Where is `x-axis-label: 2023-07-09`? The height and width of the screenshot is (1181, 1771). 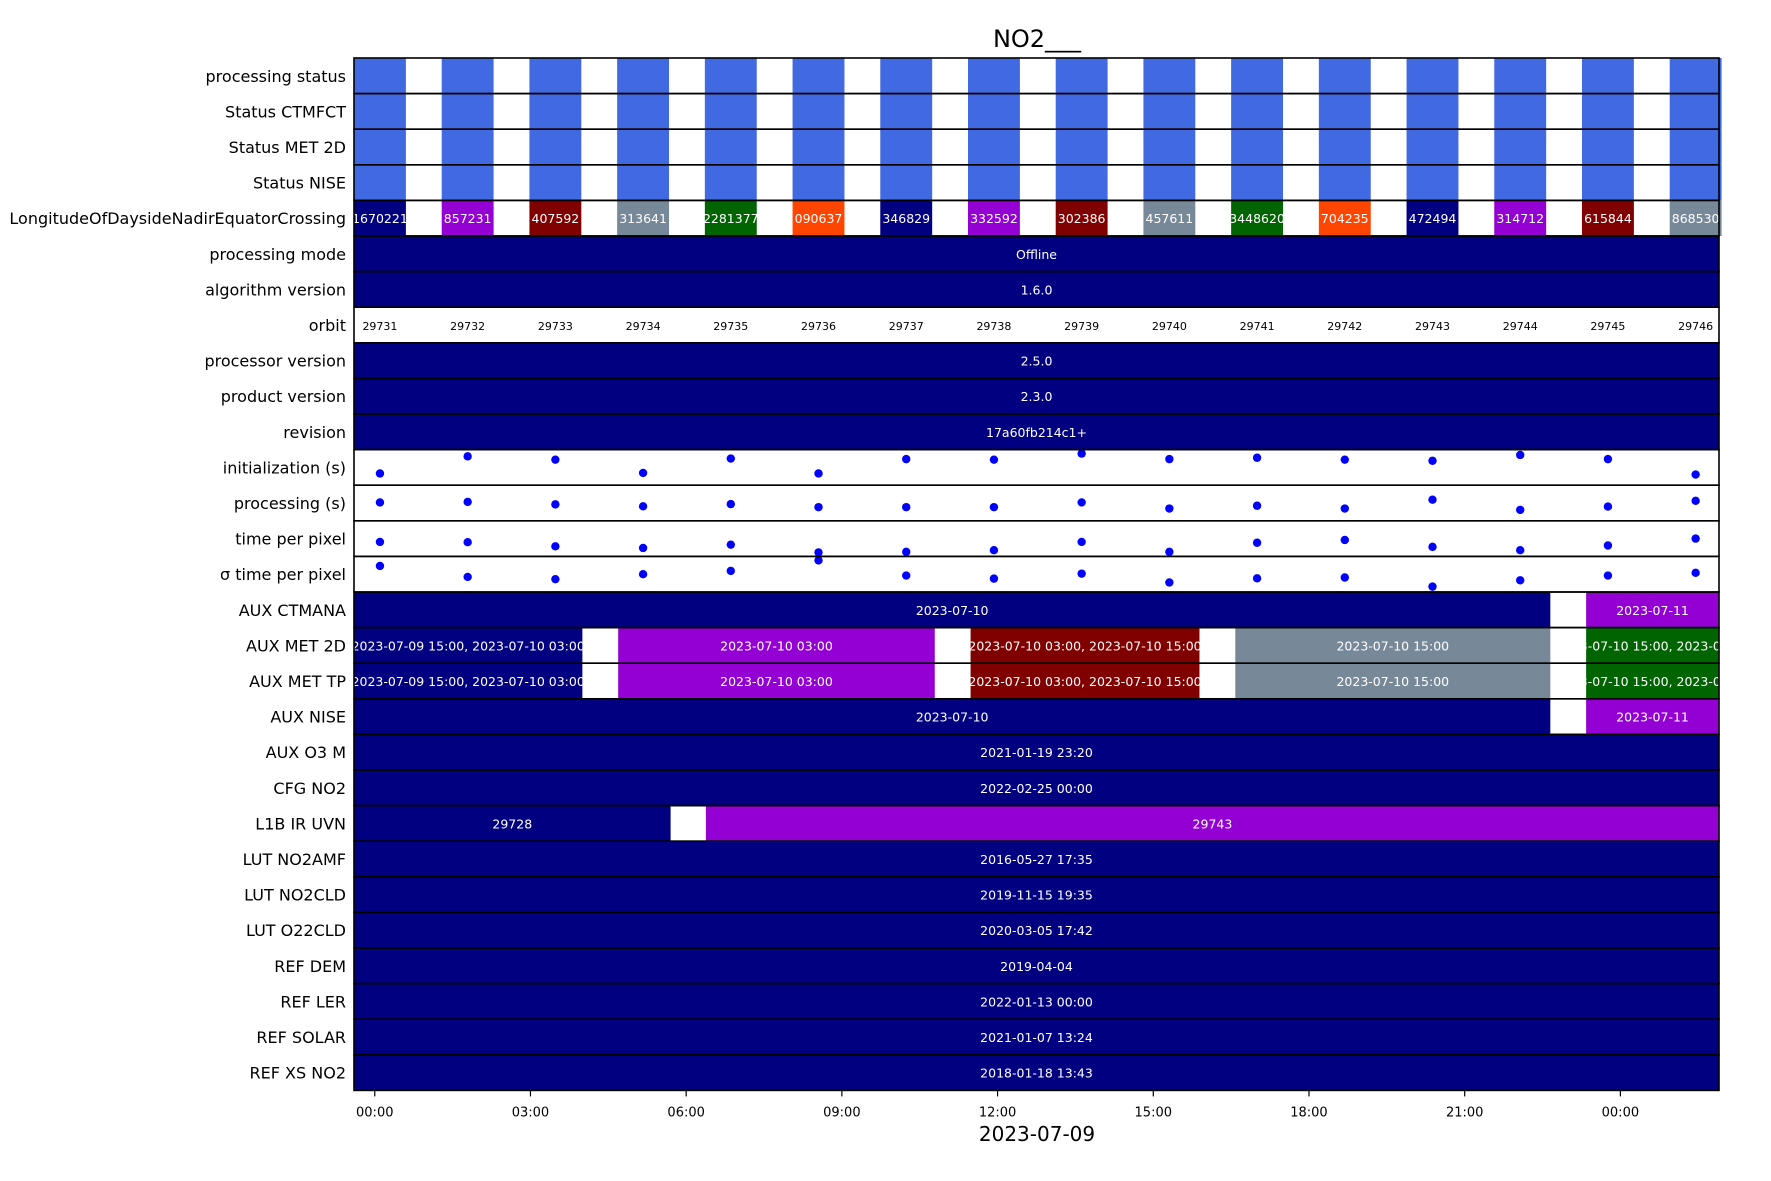
x-axis-label: 2023-07-09 is located at coordinates (1037, 1134).